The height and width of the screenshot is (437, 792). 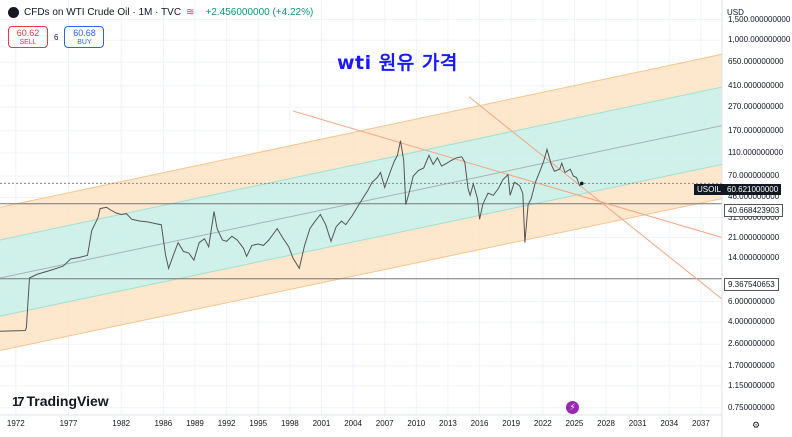 What do you see at coordinates (572, 407) in the screenshot?
I see `bolt-icon: ⚡` at bounding box center [572, 407].